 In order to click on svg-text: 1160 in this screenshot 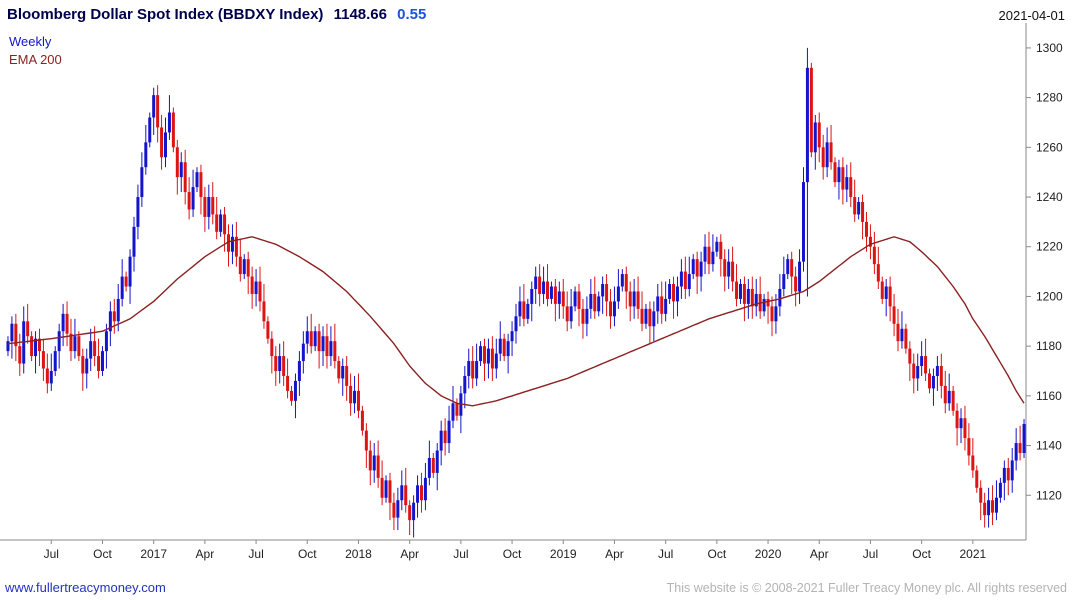, I will do `click(1049, 396)`.